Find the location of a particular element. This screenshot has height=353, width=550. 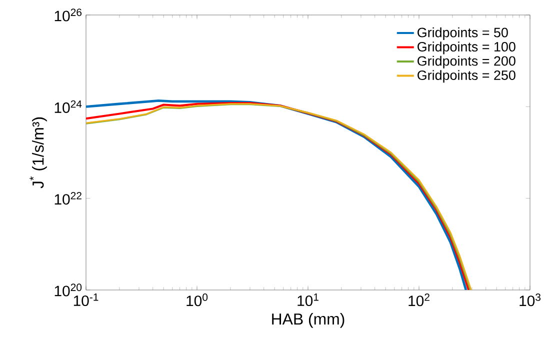

y-tick-label: 10$^{24}$ is located at coordinates (68, 106).